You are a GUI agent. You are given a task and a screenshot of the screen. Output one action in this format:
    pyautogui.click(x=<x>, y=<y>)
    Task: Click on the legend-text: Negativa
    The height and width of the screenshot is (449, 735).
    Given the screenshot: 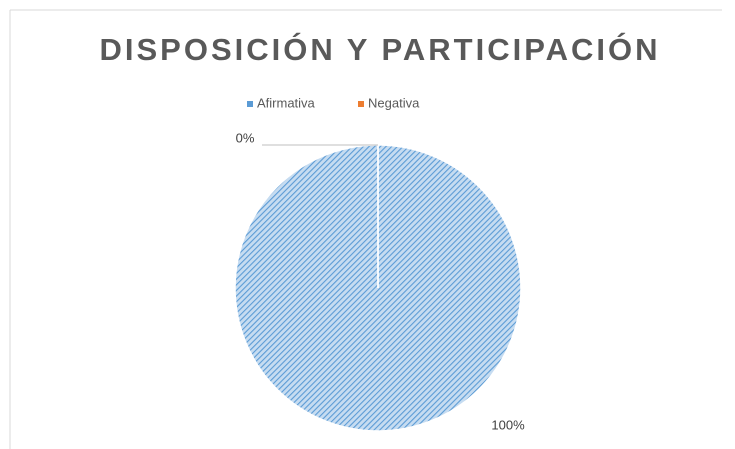 What is the action you would take?
    pyautogui.click(x=394, y=102)
    